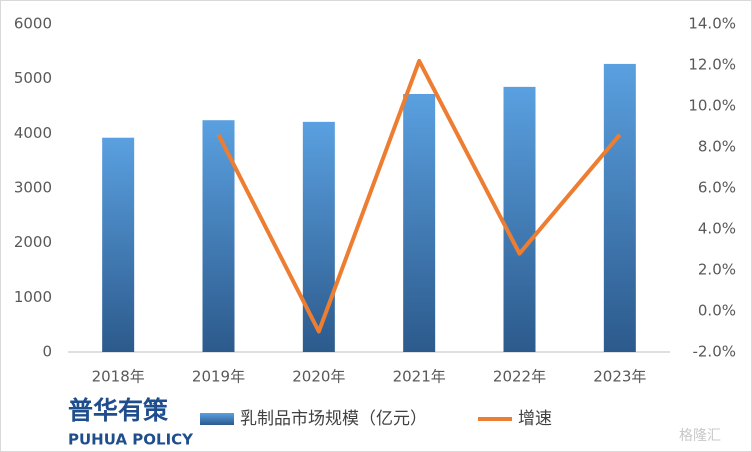 This screenshot has width=752, height=452. I want to click on x-tick-label: 2023年, so click(619, 377).